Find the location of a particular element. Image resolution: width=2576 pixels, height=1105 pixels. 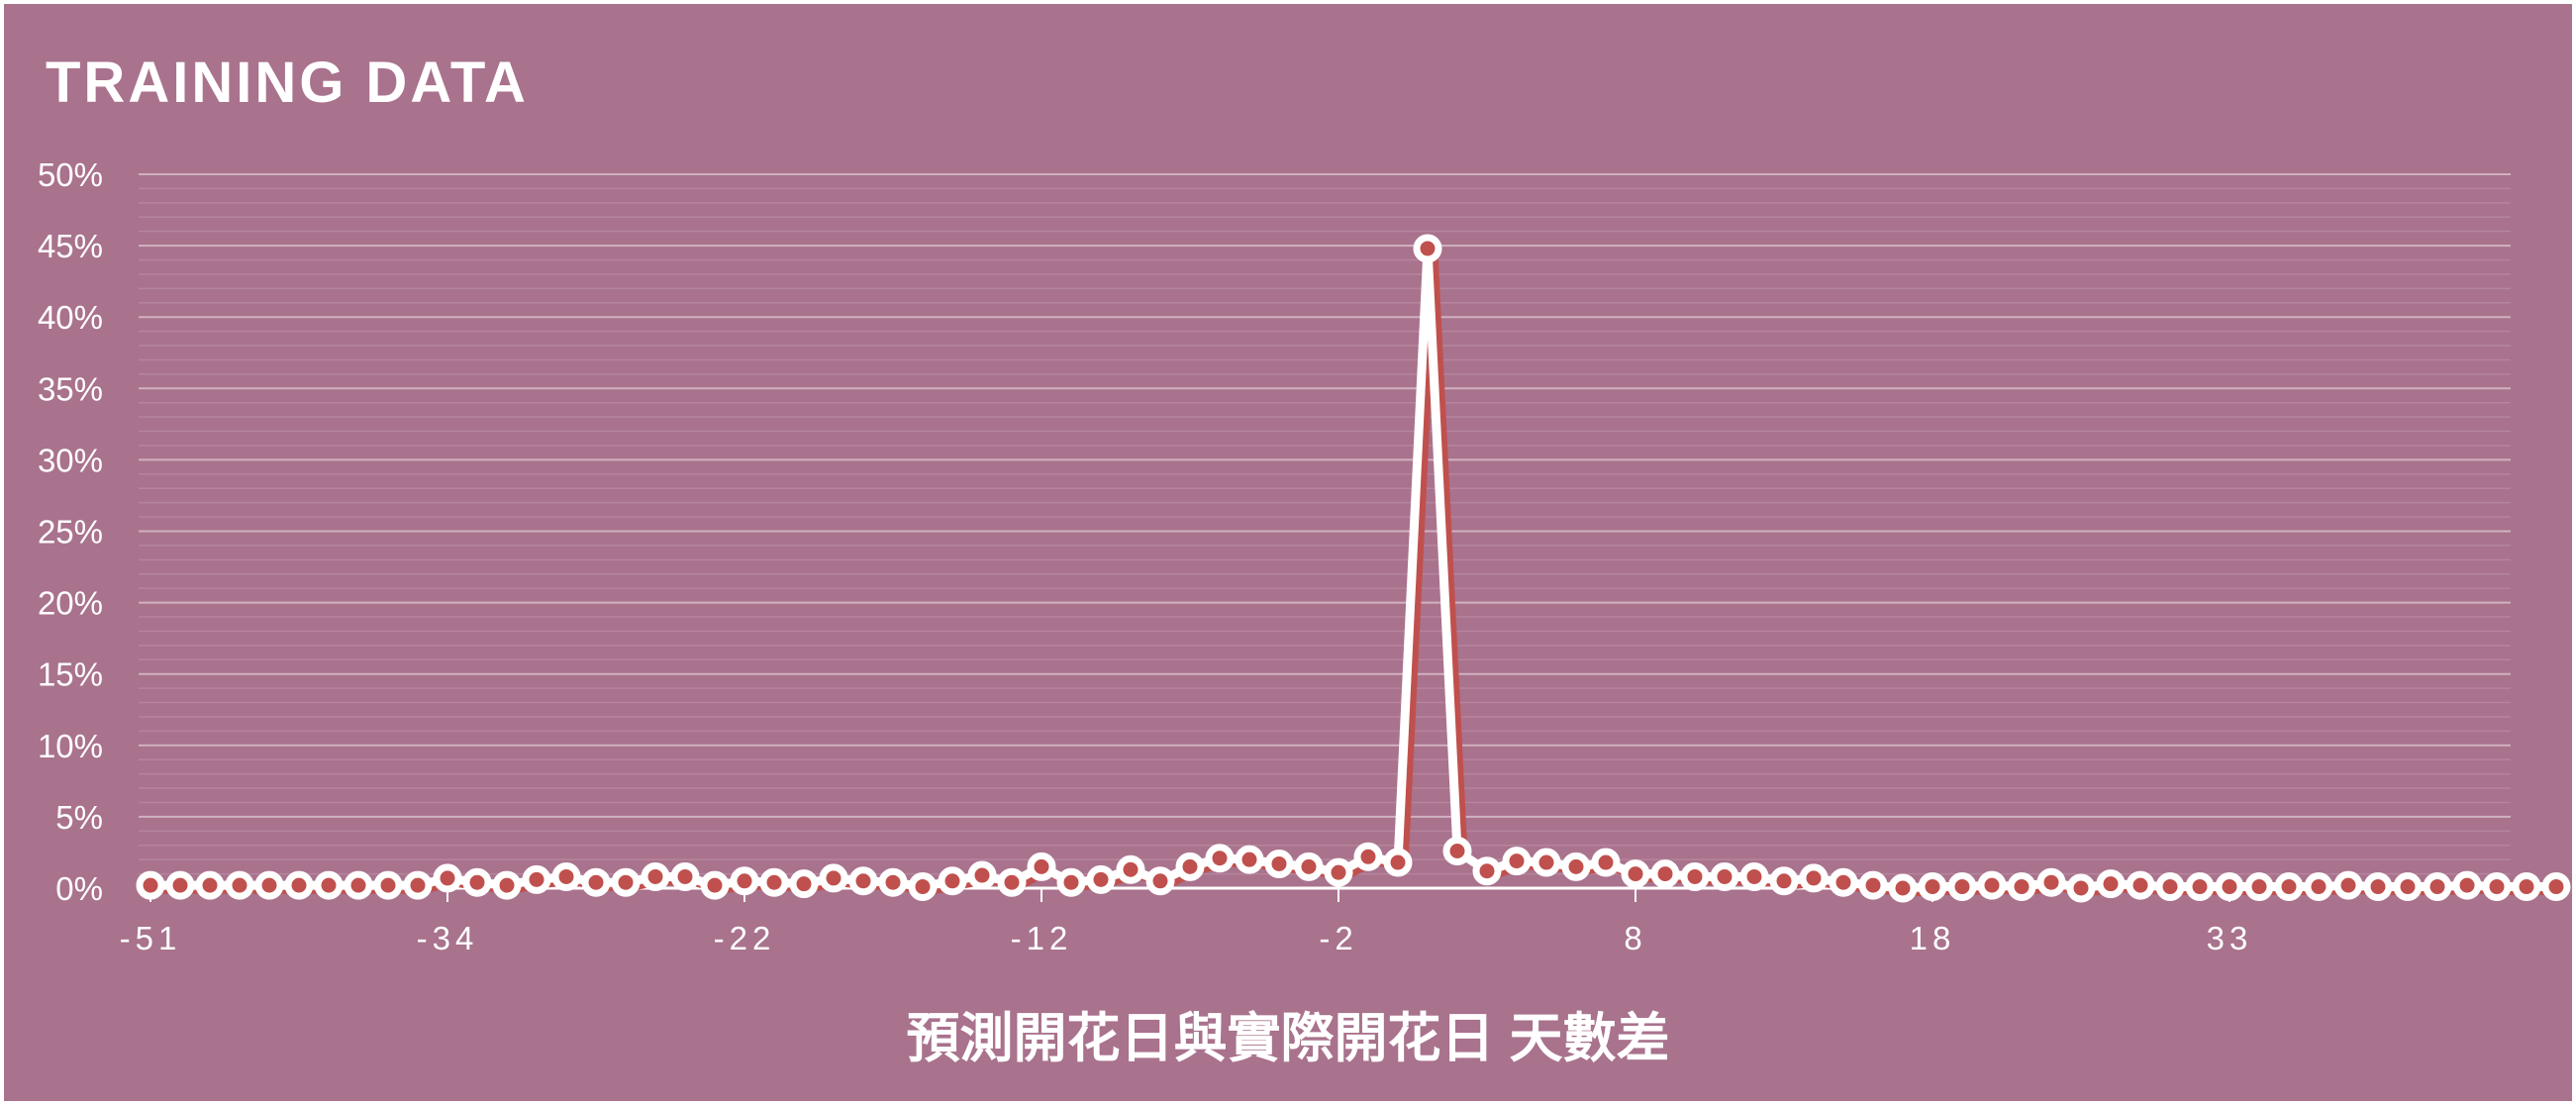

x-tick-label: 18 is located at coordinates (1933, 938).